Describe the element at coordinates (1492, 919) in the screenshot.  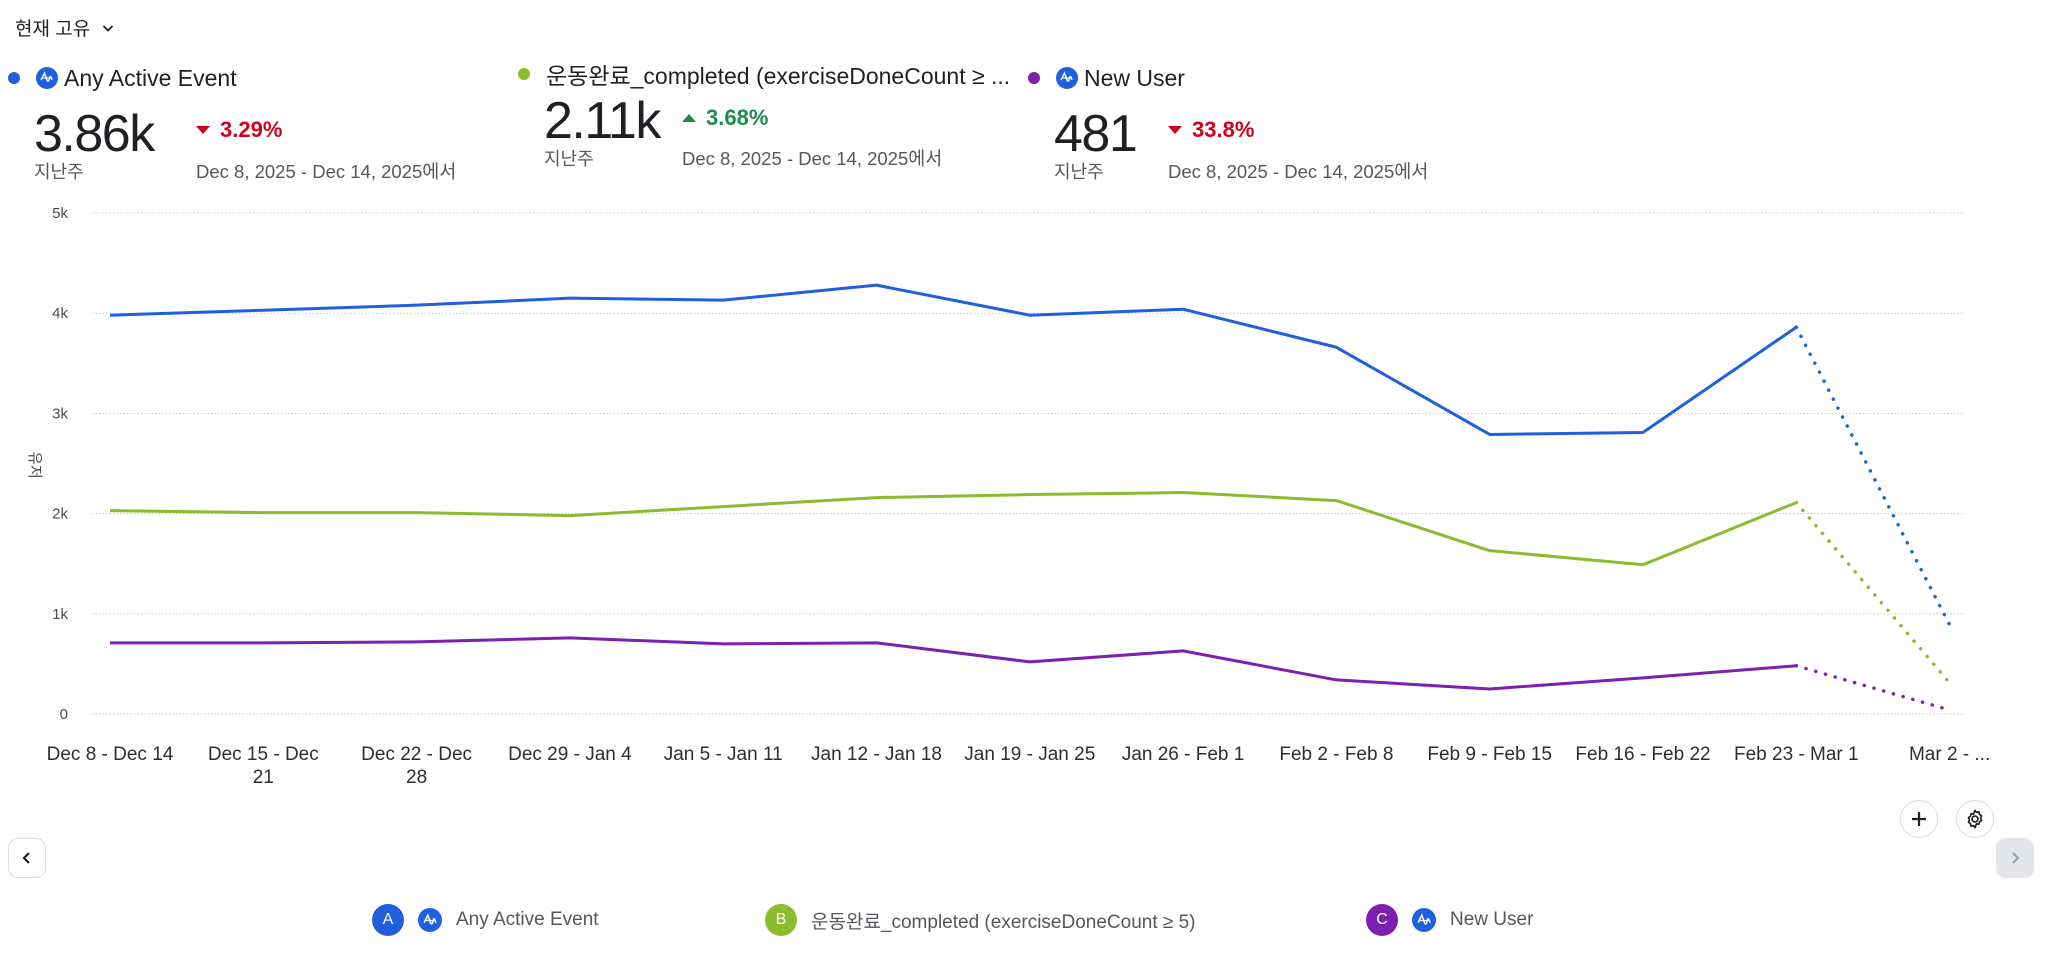
I see `legend-label: New User` at that location.